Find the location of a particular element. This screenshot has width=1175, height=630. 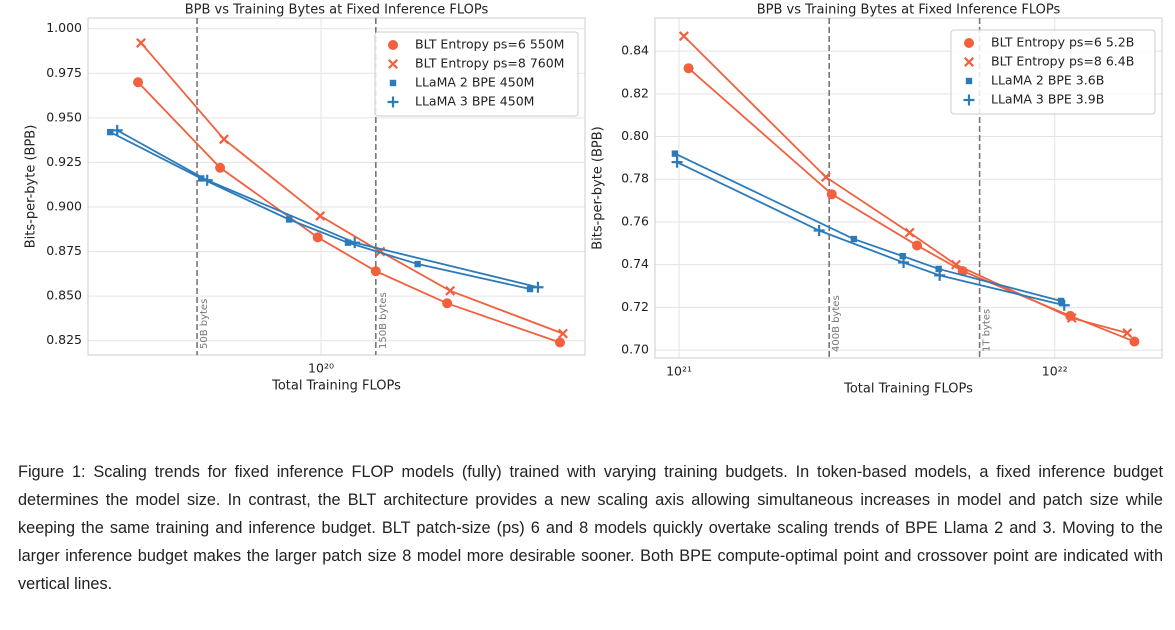

vline-label: 50B bytes is located at coordinates (204, 324).